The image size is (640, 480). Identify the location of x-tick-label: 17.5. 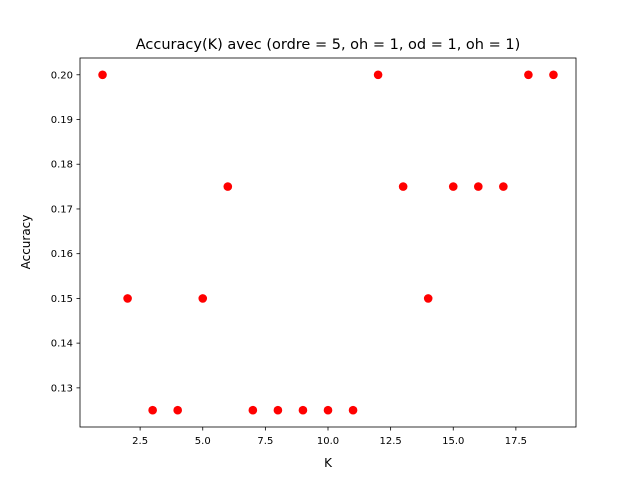
(516, 441).